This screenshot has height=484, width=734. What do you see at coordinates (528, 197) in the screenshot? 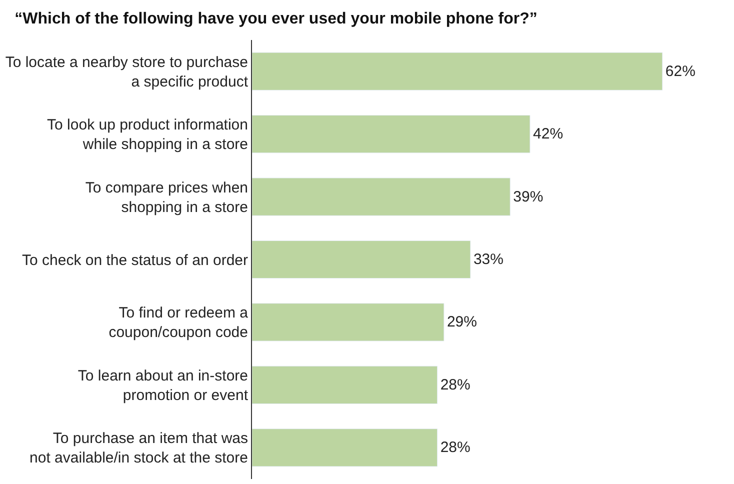
I see `data-label: 39%` at bounding box center [528, 197].